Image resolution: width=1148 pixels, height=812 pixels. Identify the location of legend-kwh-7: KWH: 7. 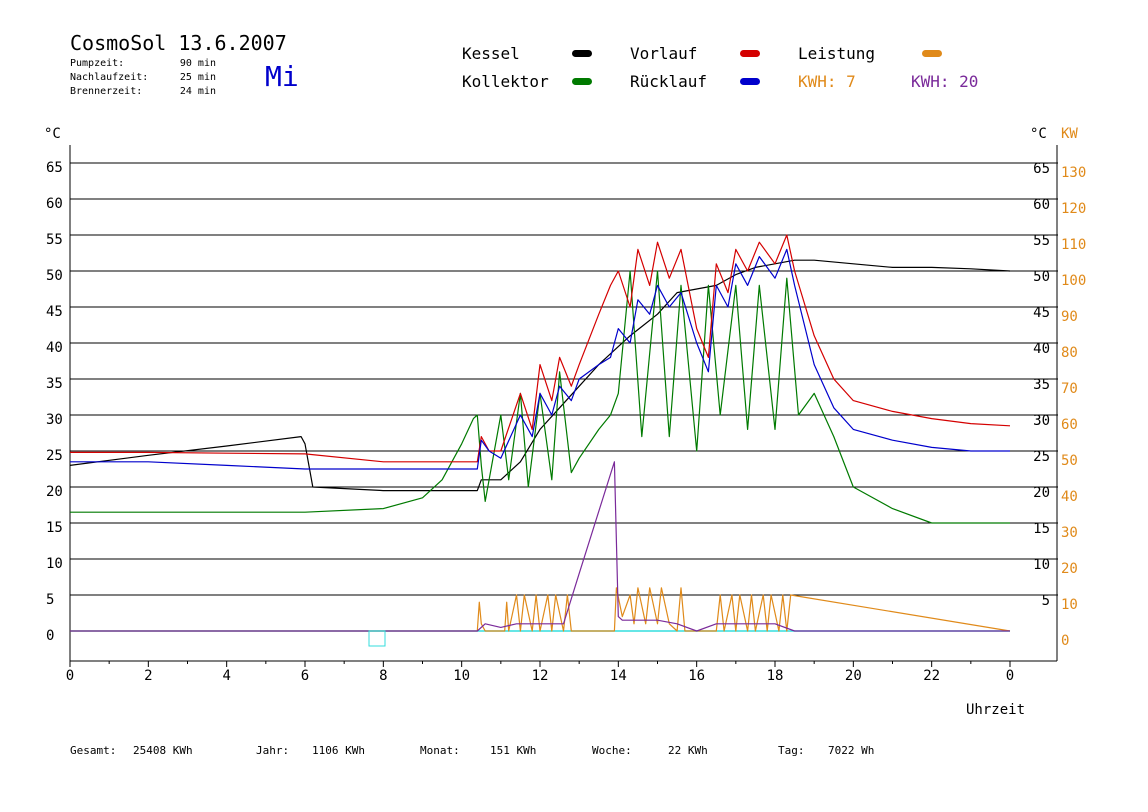
(827, 81).